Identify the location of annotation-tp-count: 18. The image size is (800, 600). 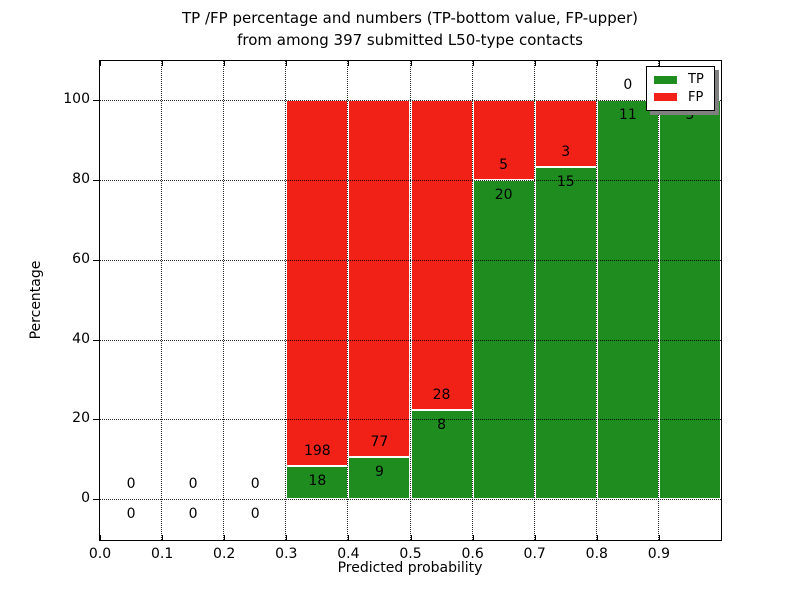
(317, 480).